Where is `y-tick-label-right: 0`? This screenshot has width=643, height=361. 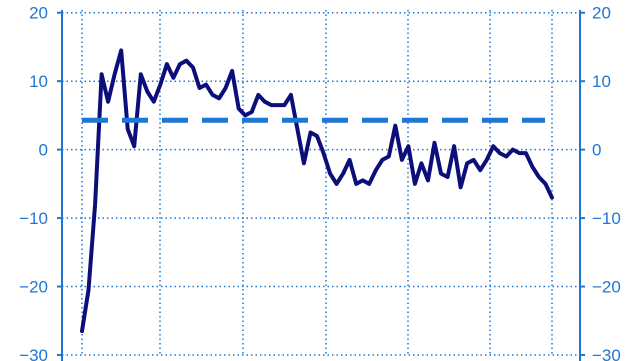
y-tick-label-right: 0 is located at coordinates (596, 150).